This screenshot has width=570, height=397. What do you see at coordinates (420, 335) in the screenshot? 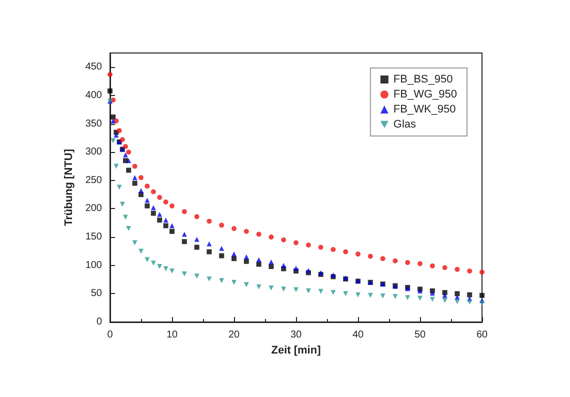
I see `x-tick-label: 50` at bounding box center [420, 335].